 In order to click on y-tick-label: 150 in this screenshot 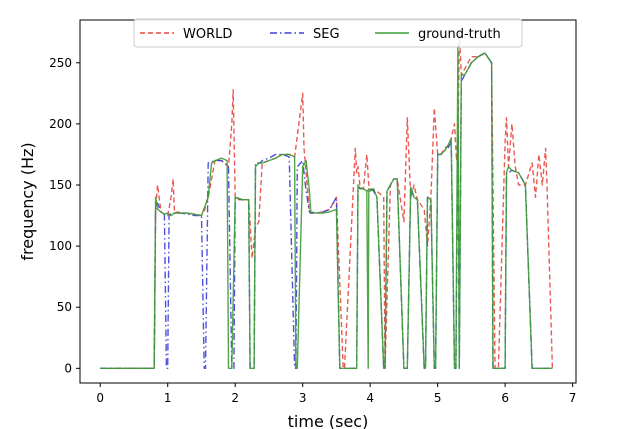, I will do `click(60, 185)`.